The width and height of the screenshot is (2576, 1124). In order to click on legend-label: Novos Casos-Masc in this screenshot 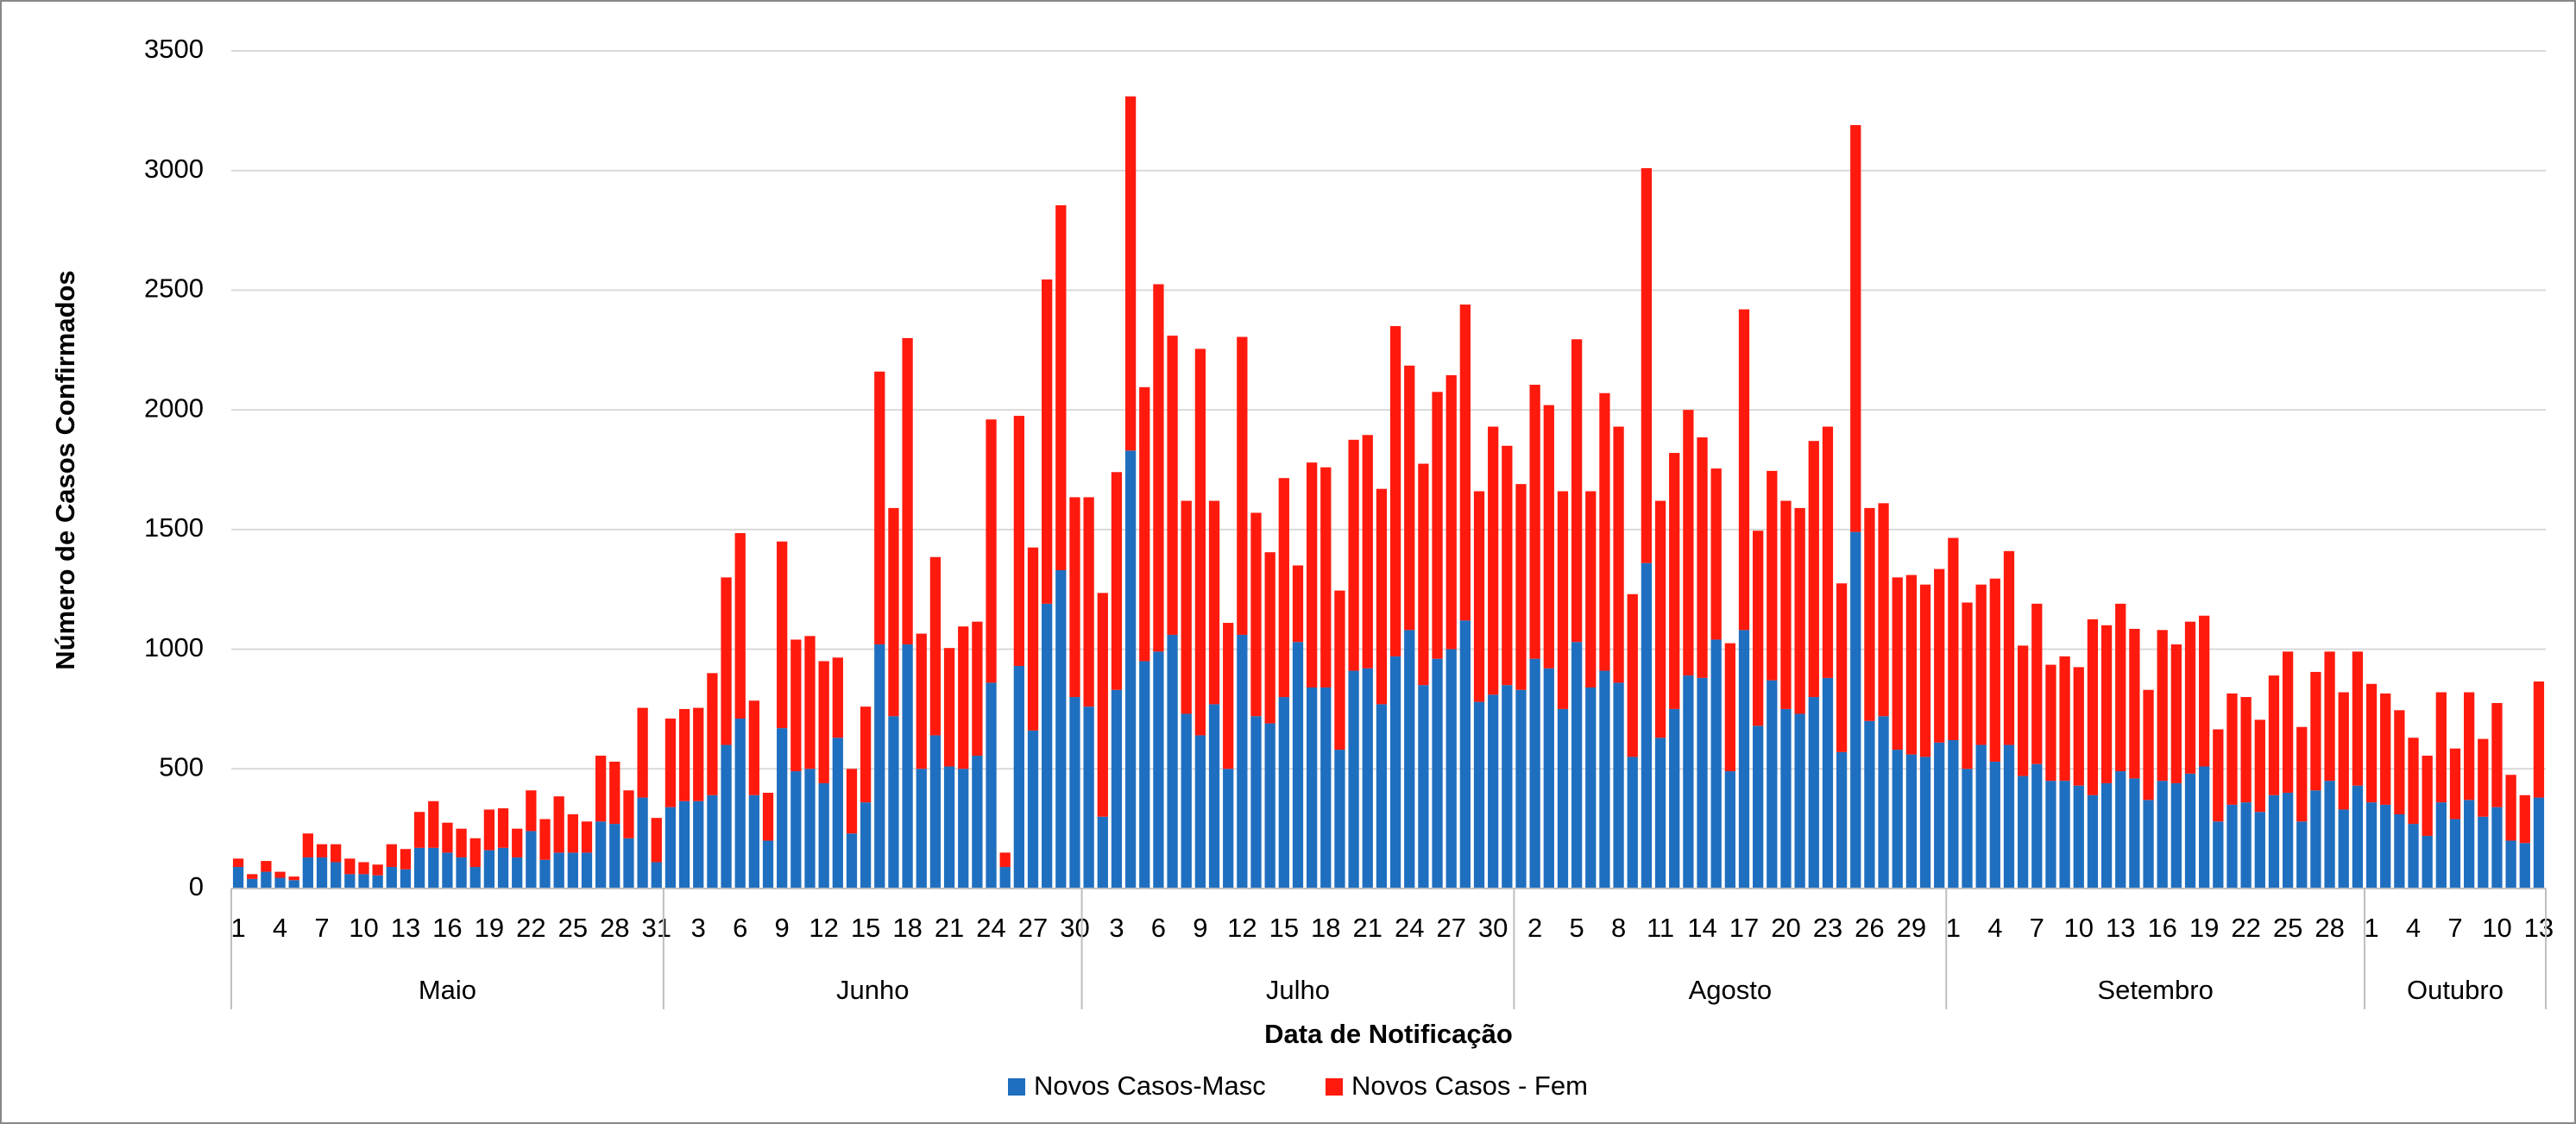, I will do `click(1150, 1086)`.